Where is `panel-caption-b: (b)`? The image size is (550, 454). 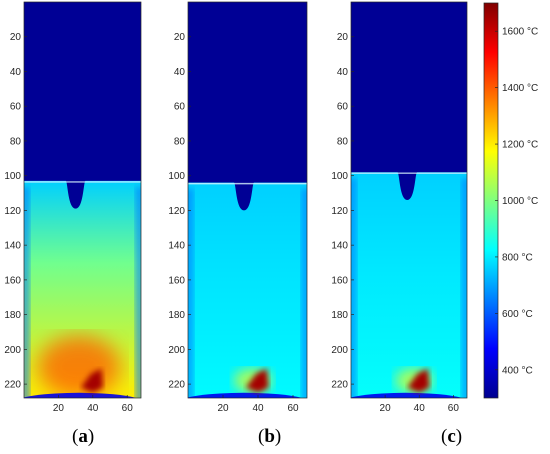 panel-caption-b: (b) is located at coordinates (270, 436).